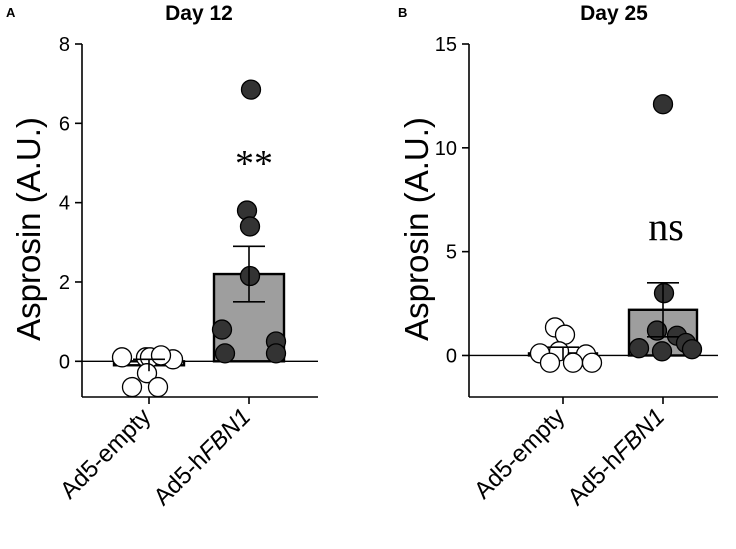 This screenshot has height=549, width=736. Describe the element at coordinates (446, 45) in the screenshot. I see `panel-b-y-tick-label: 15` at that location.